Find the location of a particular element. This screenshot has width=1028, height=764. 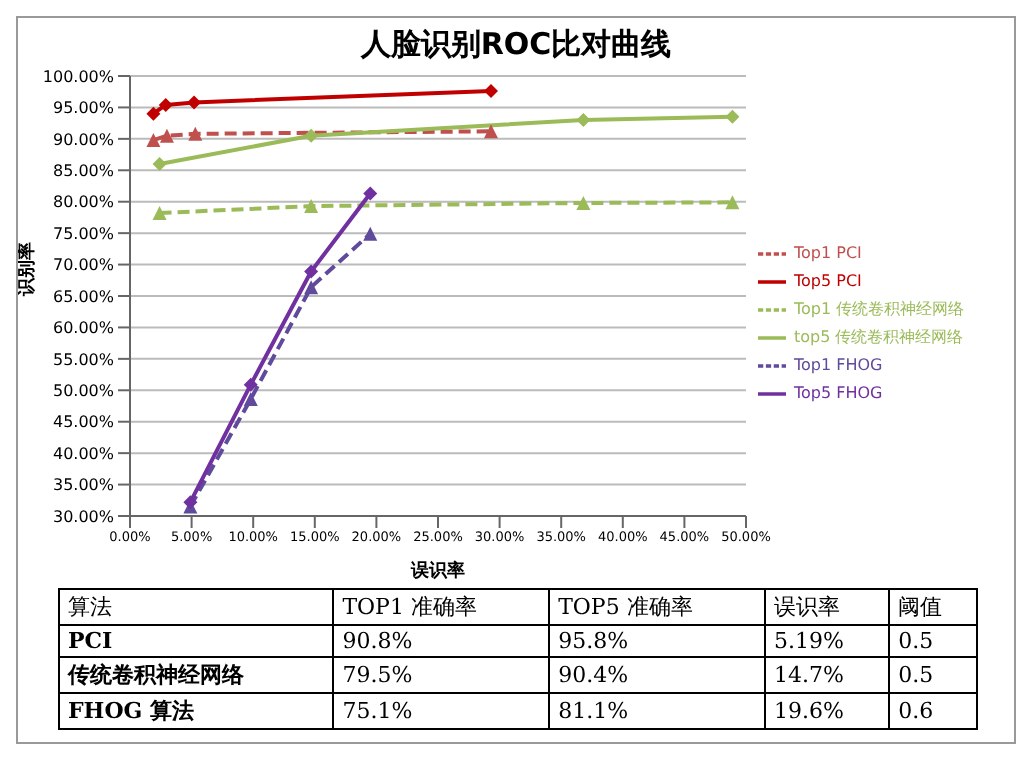

text: 75.1% is located at coordinates (441, 711).